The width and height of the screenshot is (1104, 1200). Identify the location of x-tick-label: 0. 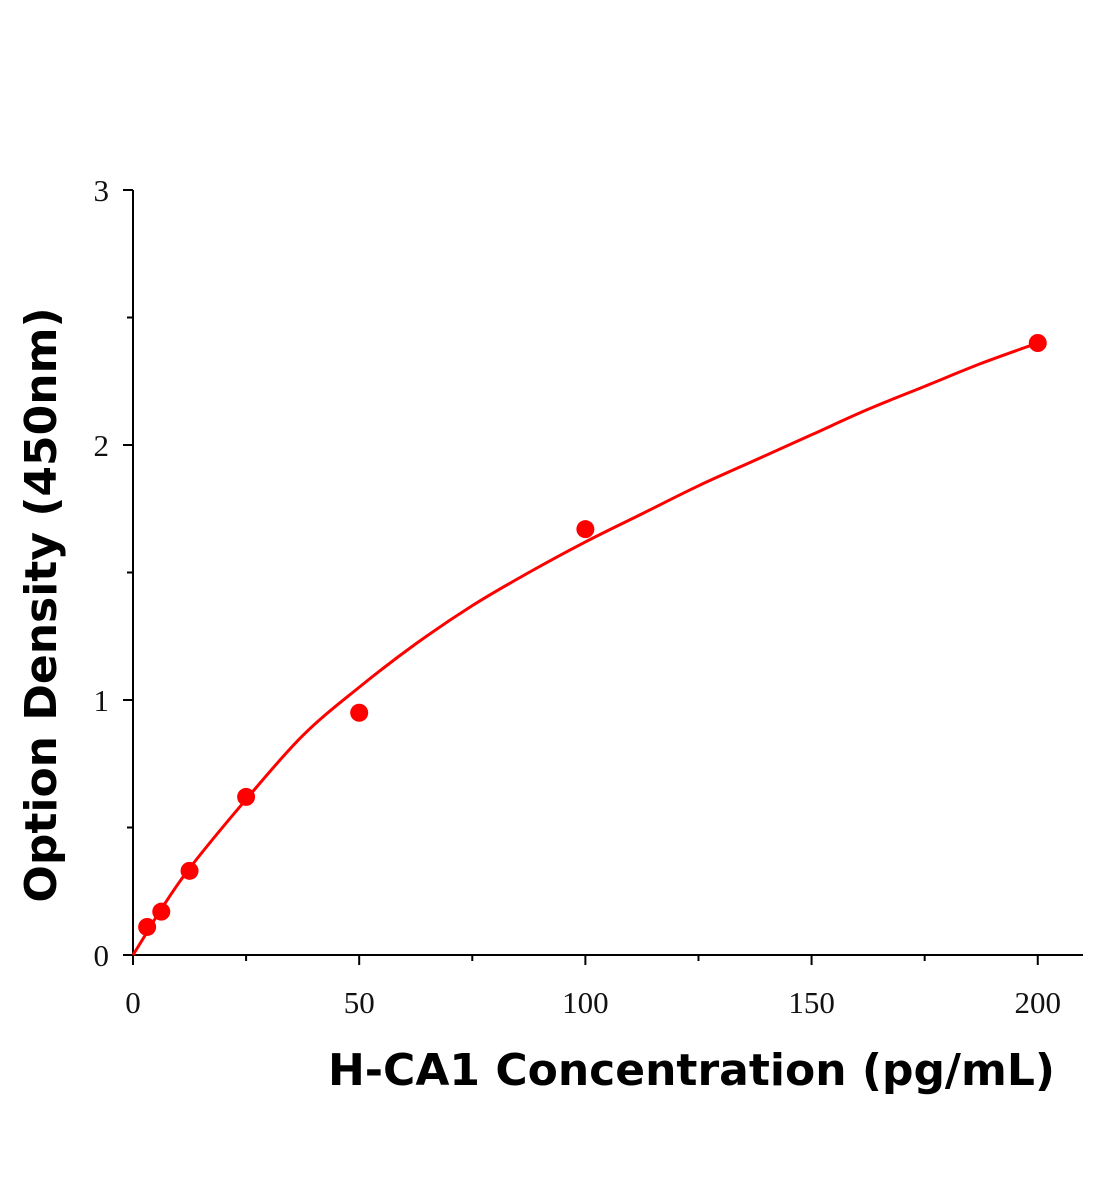
(133, 1002).